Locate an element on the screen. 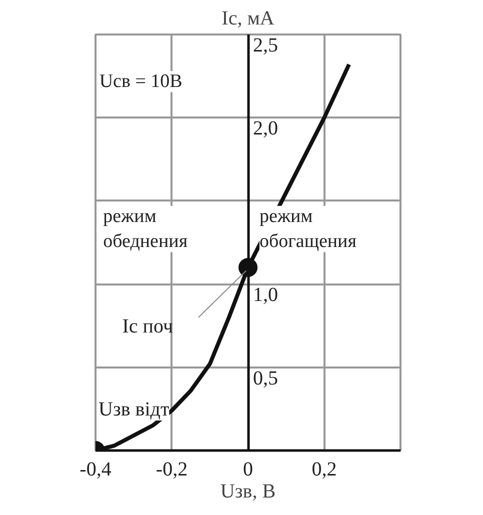 The height and width of the screenshot is (515, 483). annotation: Ic поч is located at coordinates (147, 326).